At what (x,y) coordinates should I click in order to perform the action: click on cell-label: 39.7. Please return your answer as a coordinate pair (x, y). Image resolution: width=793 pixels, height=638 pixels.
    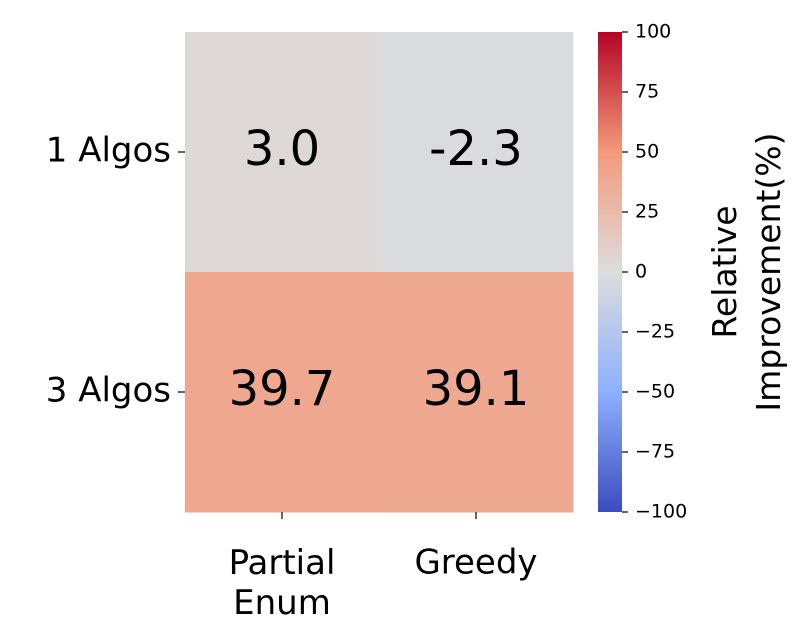
    Looking at the image, I should click on (282, 389).